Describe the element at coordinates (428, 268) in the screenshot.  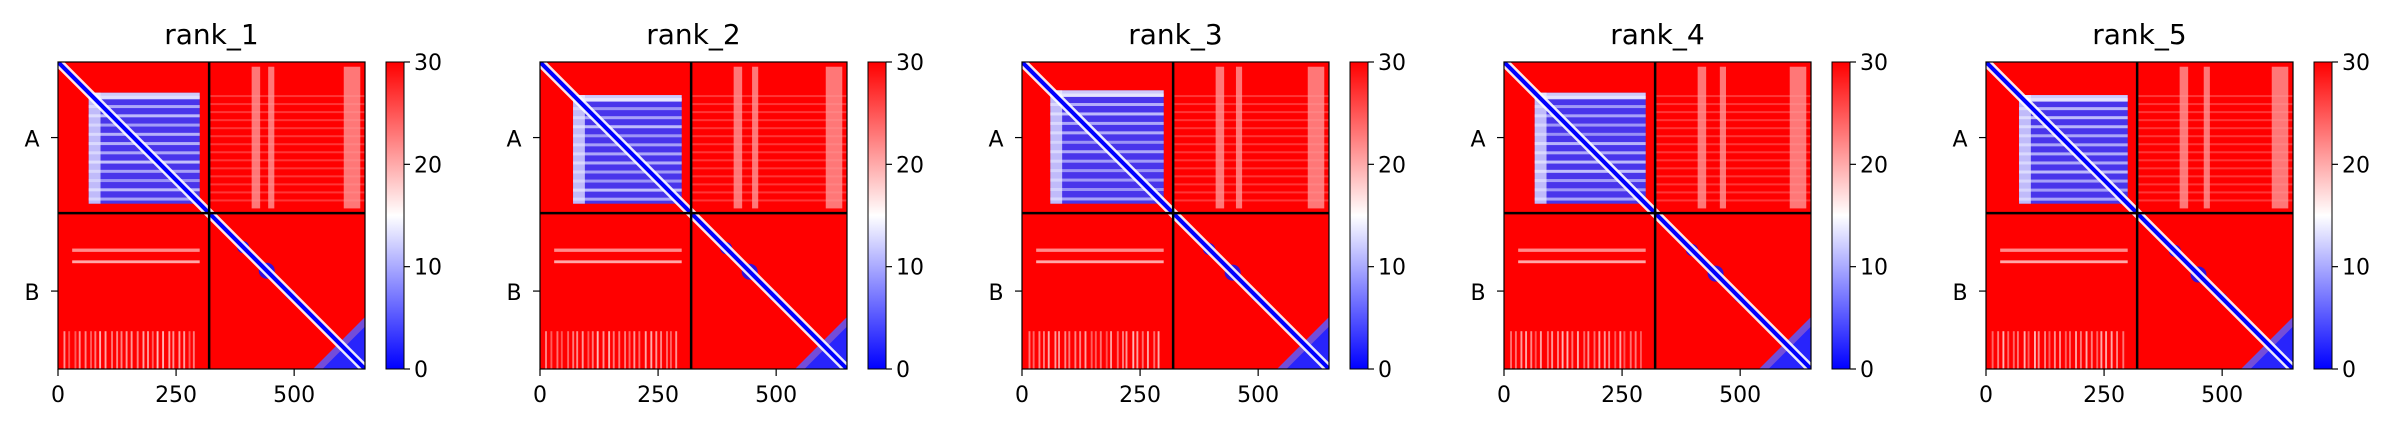
I see `colorbar-tick-label: 10` at that location.